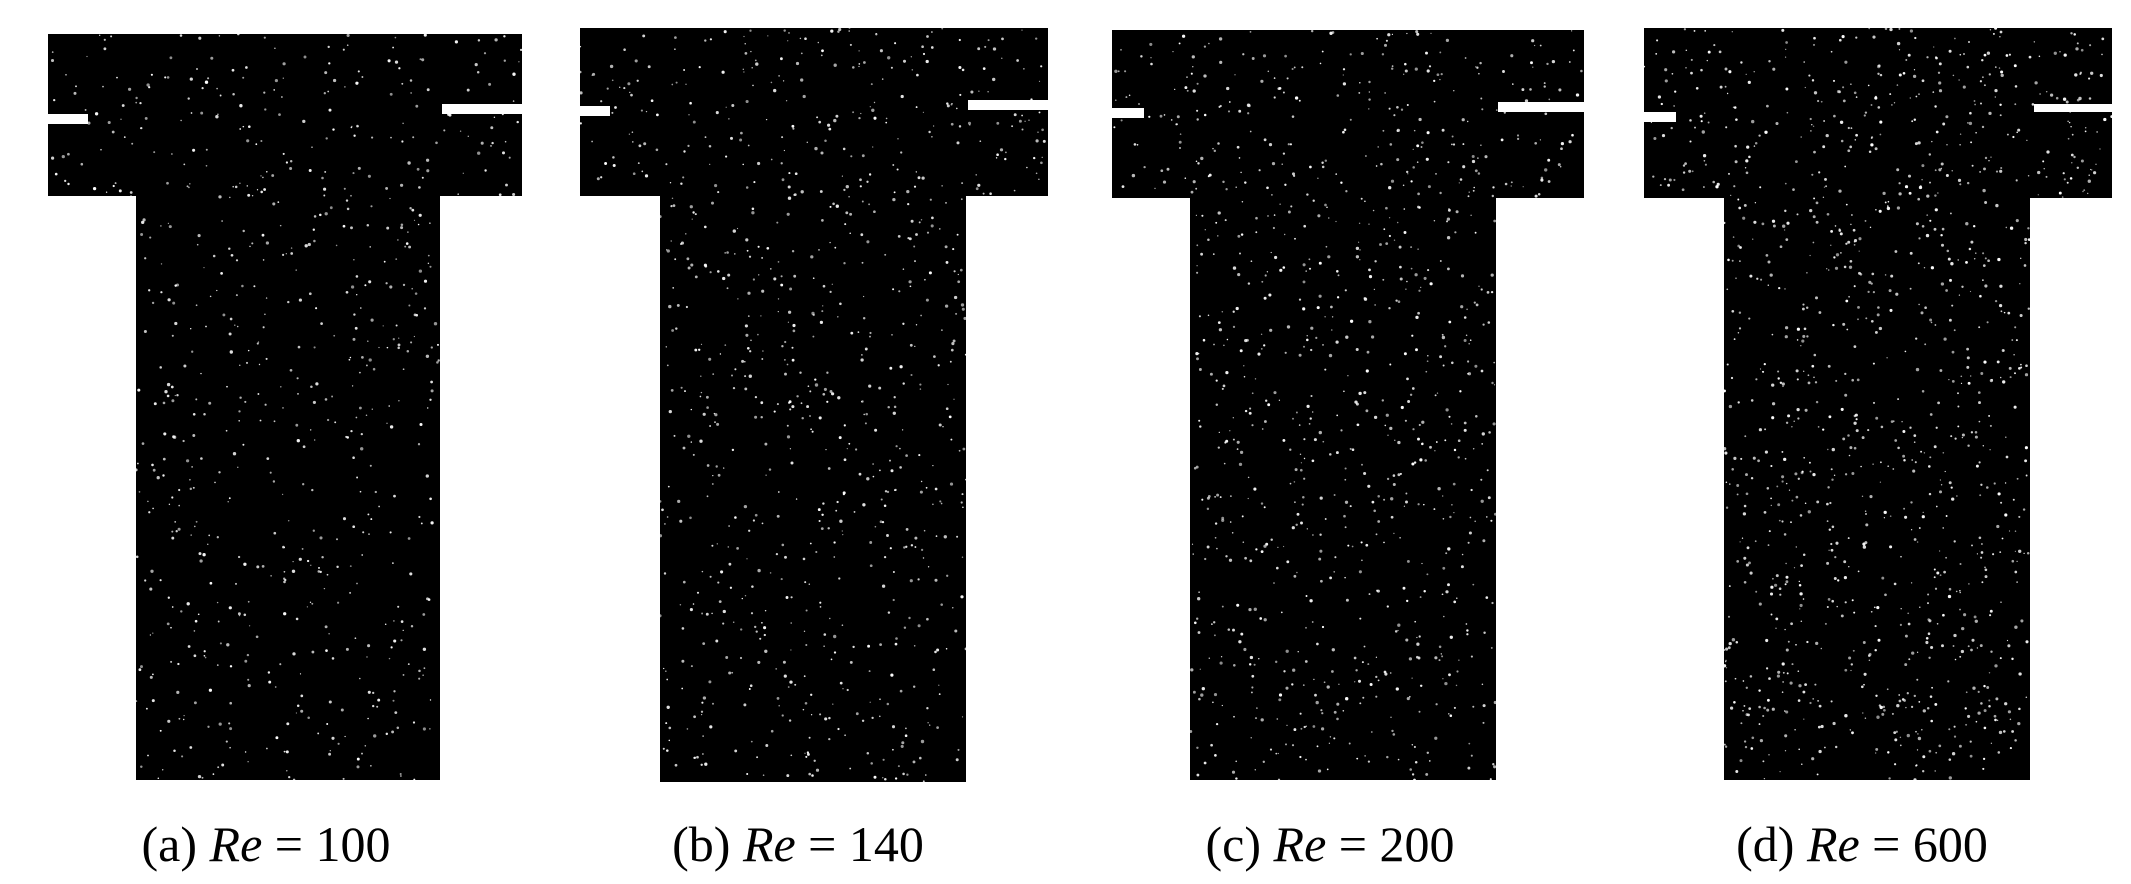 This screenshot has width=2131, height=884. I want to click on caption-d: (d) Re = 600, so click(1862, 844).